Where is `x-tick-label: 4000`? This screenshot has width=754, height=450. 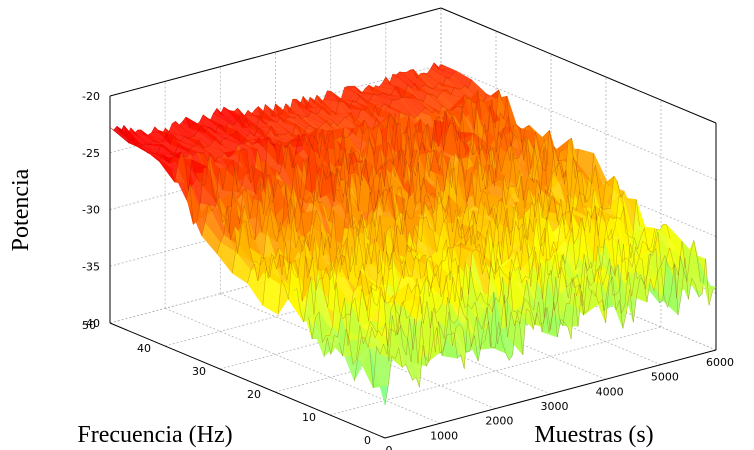 x-tick-label: 4000 is located at coordinates (610, 391).